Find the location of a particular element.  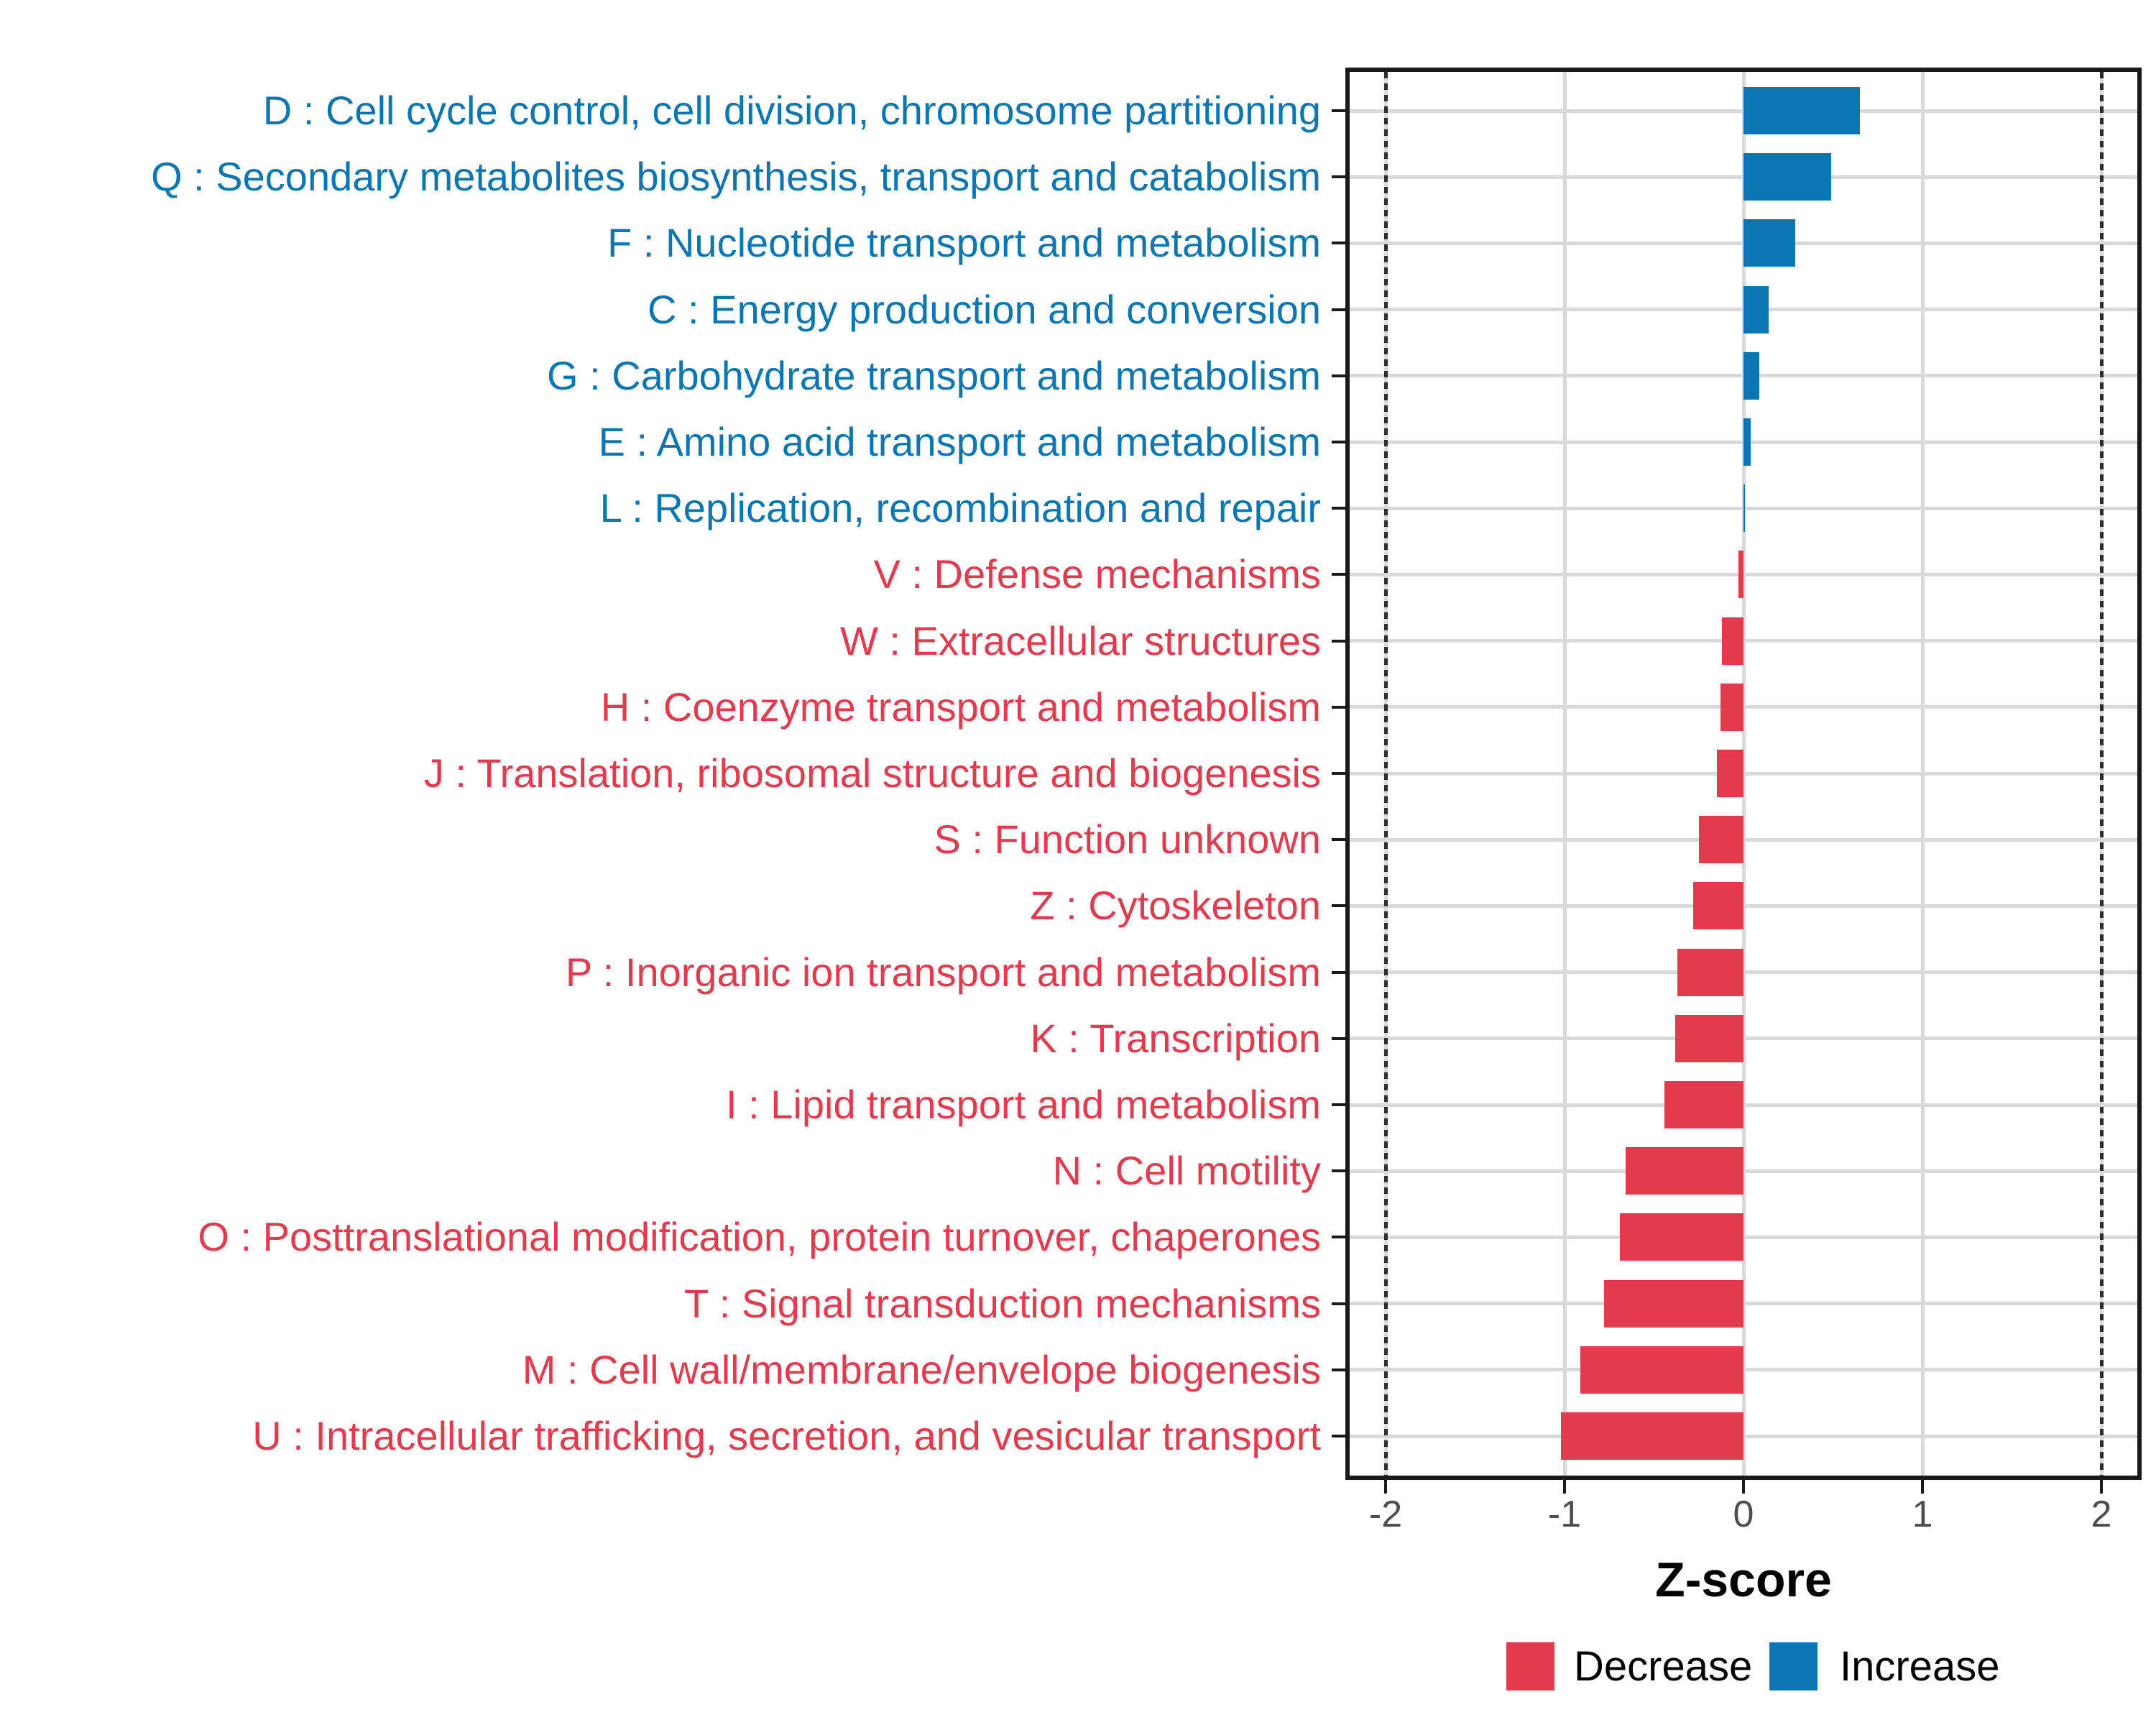

category-label-V: V : Defense mechanisms is located at coordinates (1097, 574).